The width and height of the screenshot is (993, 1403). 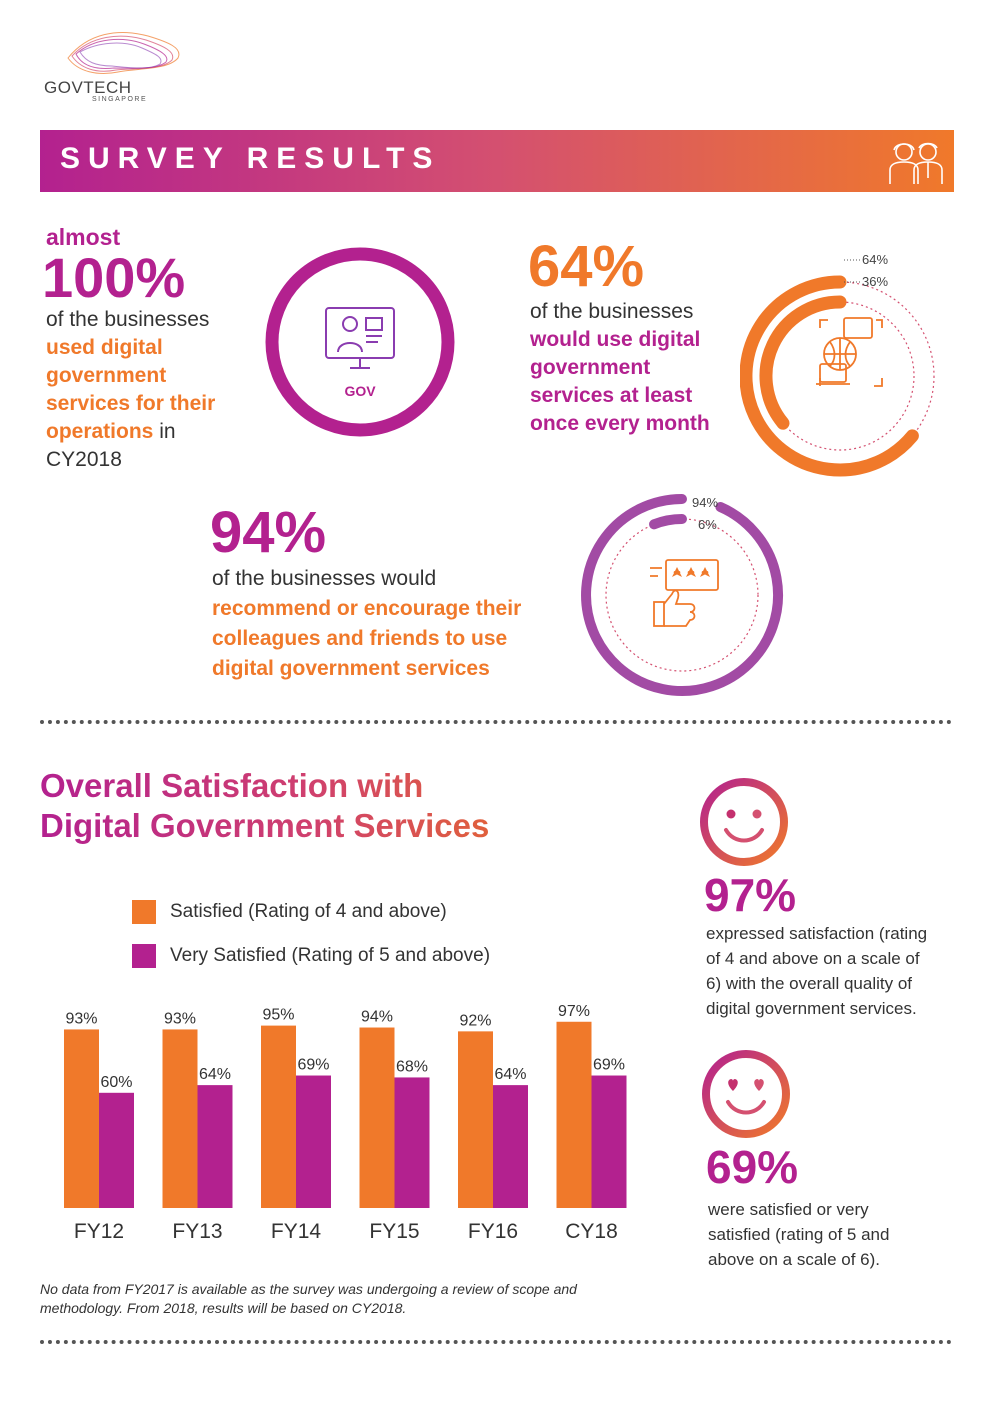 I want to click on donut3-label-outer: 94%, so click(x=705, y=502).